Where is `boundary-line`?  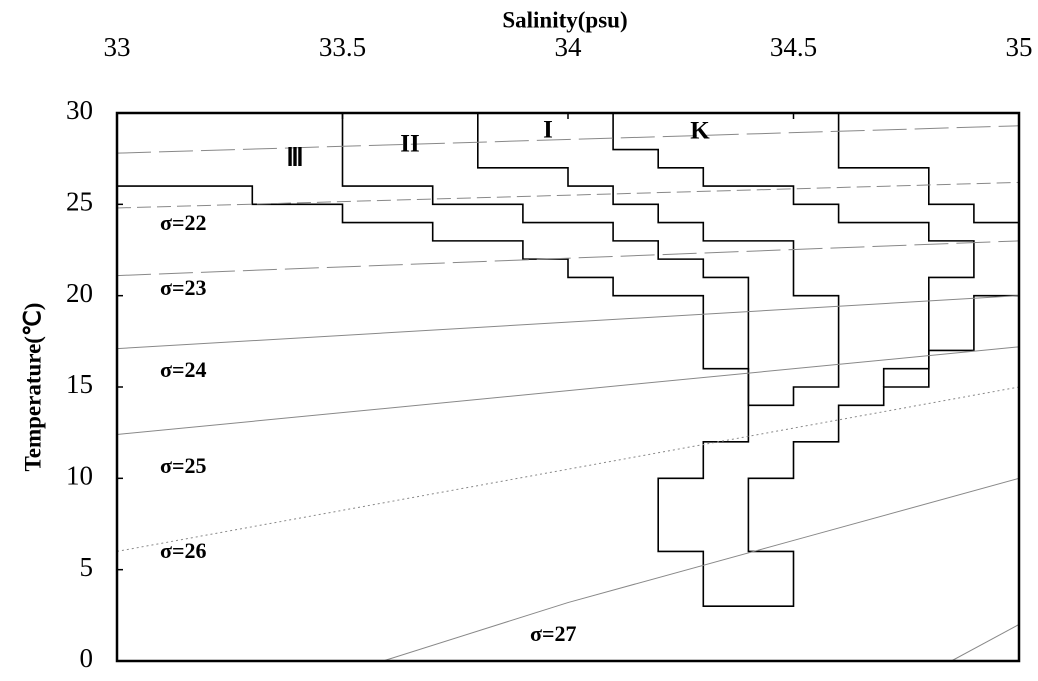
boundary-line is located at coordinates (793, 250).